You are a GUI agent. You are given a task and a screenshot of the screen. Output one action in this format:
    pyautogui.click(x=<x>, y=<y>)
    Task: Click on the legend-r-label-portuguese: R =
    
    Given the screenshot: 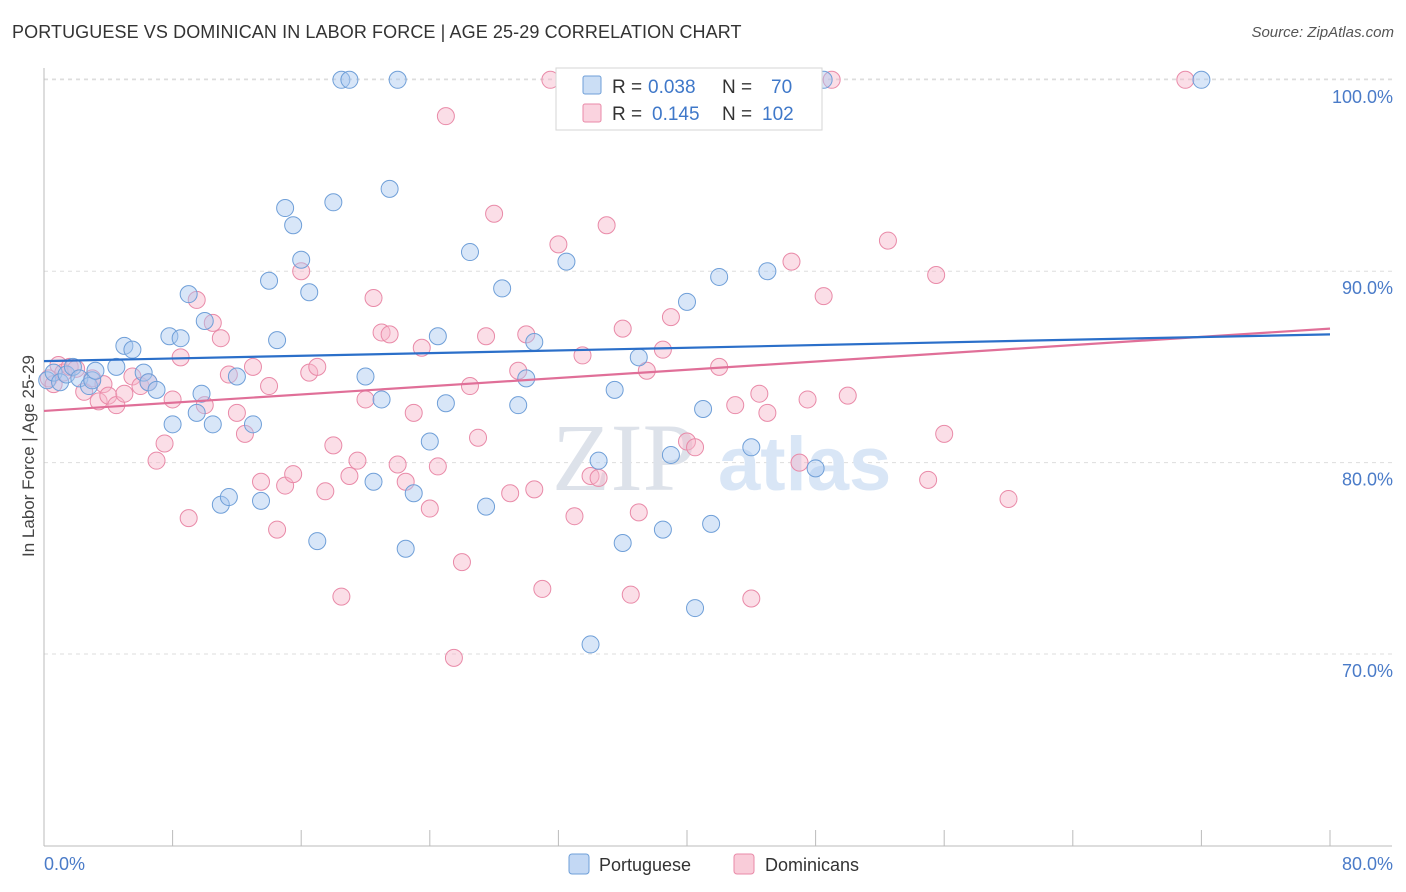 What is the action you would take?
    pyautogui.click(x=627, y=87)
    